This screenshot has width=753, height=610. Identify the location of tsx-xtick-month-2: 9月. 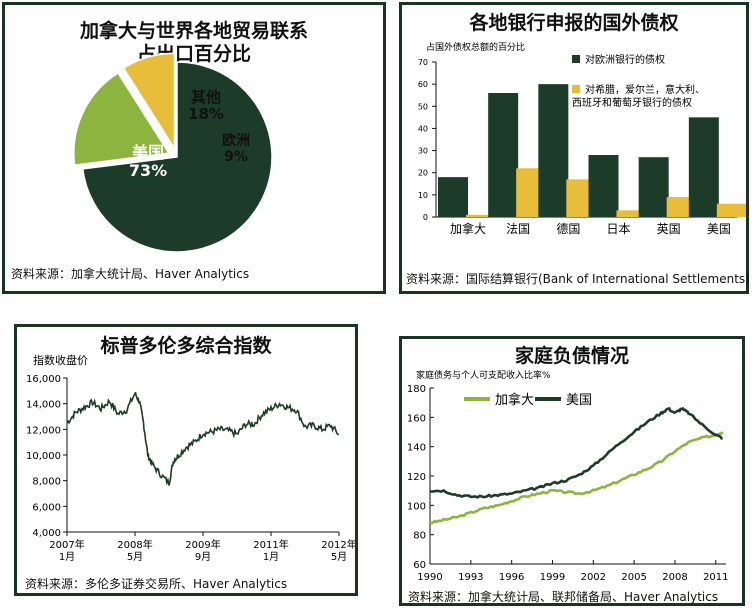
(203, 557).